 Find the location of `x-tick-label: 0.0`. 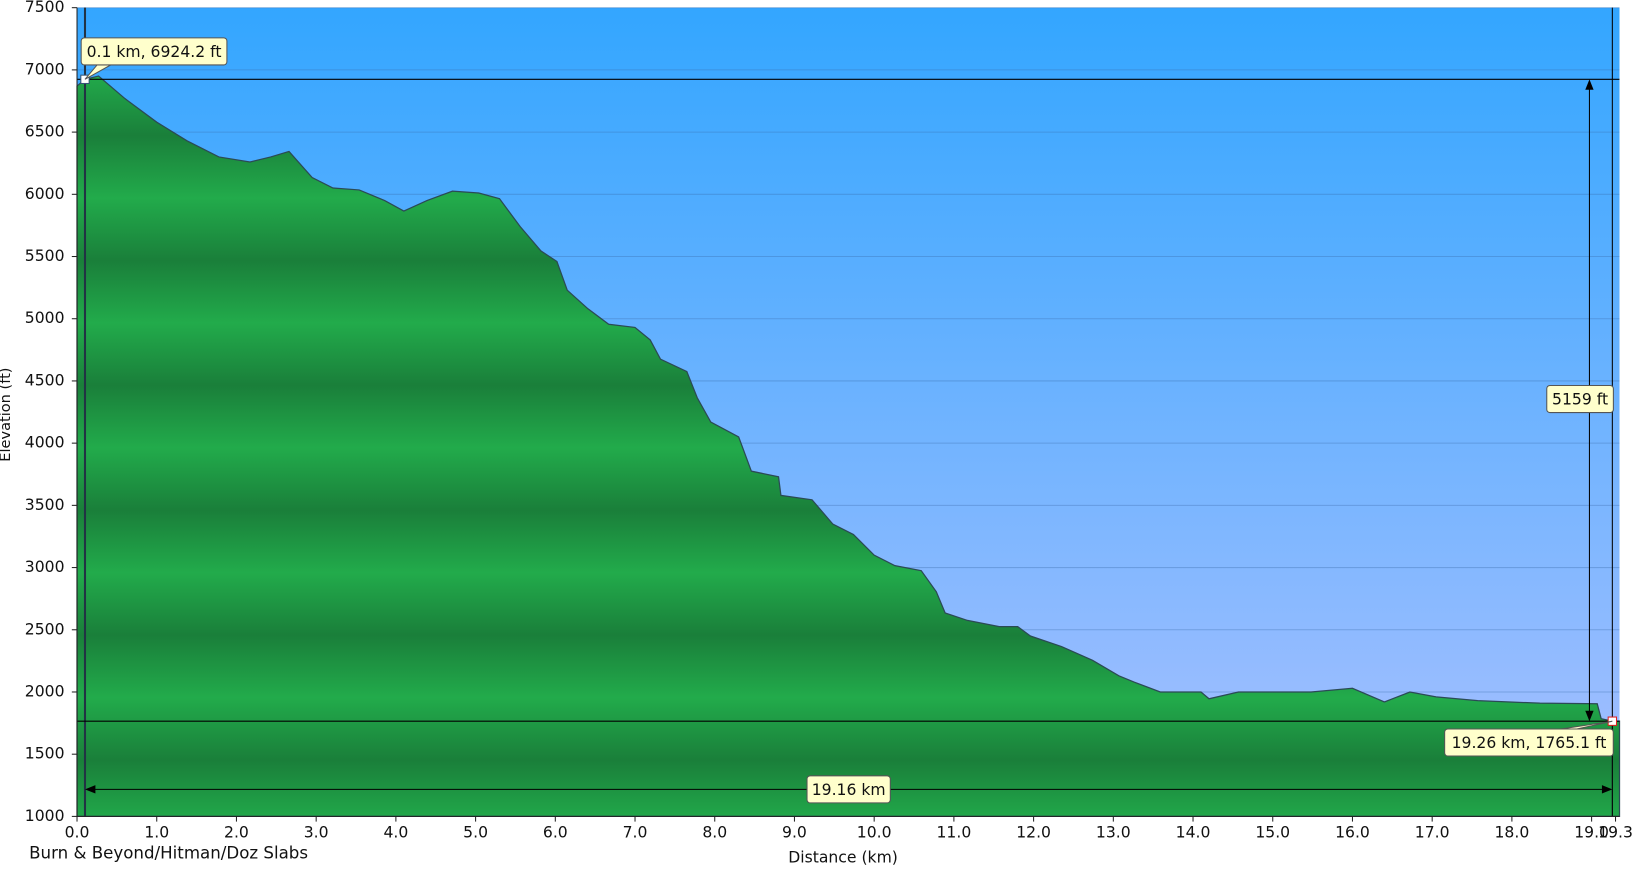

x-tick-label: 0.0 is located at coordinates (77, 833).